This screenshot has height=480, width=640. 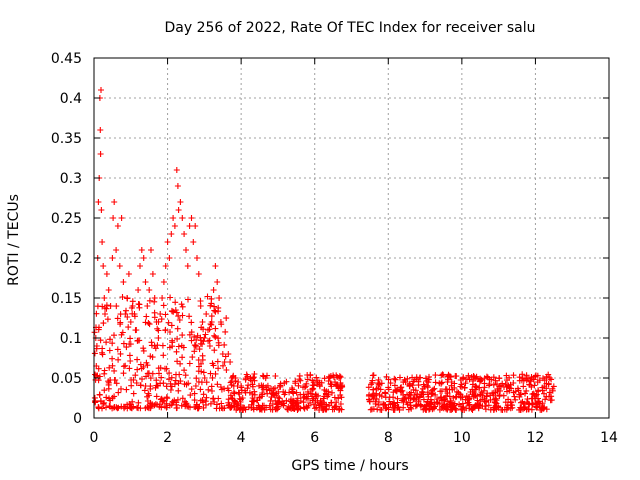 What do you see at coordinates (536, 438) in the screenshot?
I see `x-tick-label: 12` at bounding box center [536, 438].